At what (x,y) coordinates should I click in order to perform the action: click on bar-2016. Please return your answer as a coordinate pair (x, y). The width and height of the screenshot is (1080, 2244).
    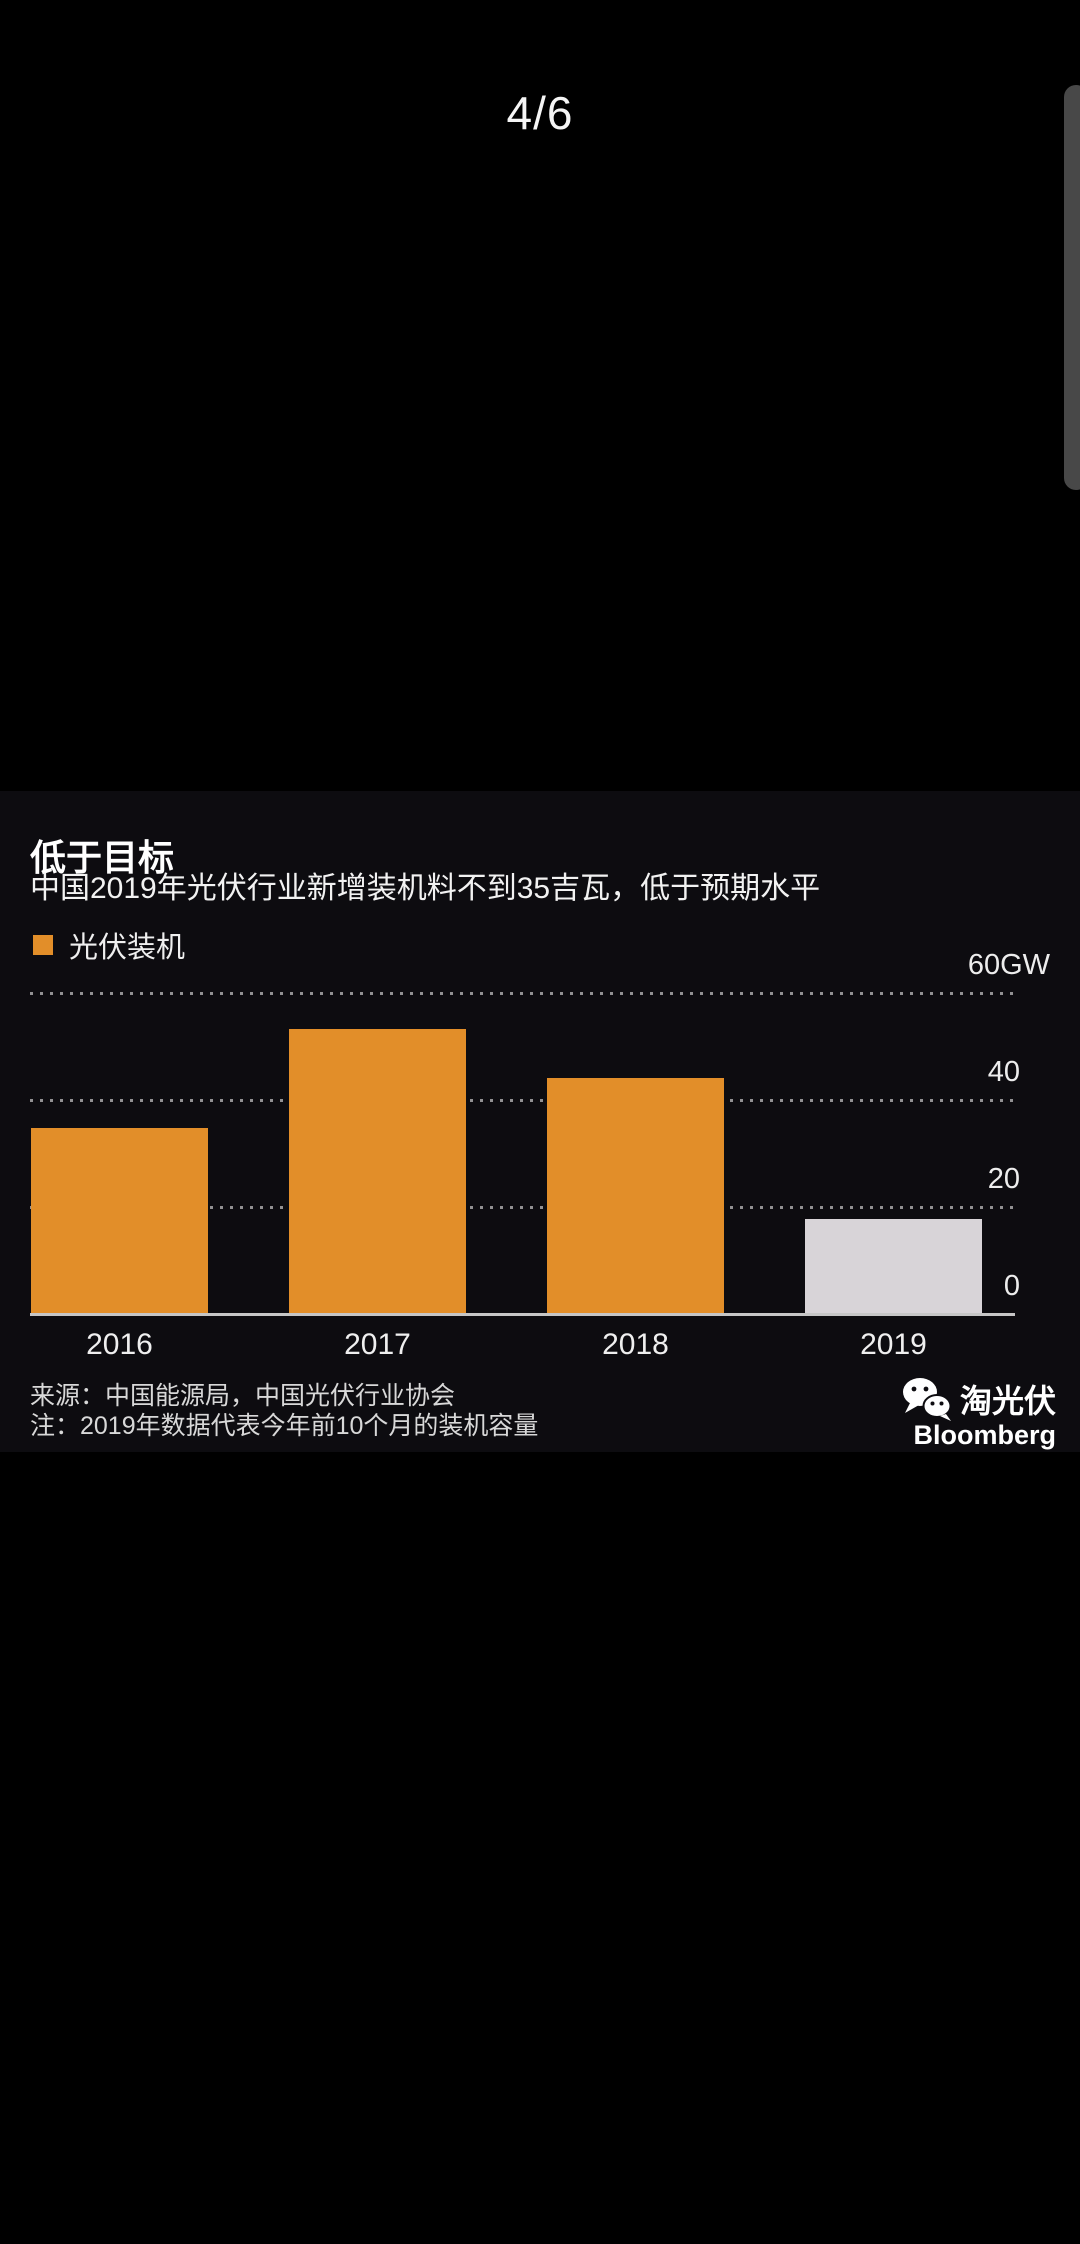
    Looking at the image, I should click on (119, 1220).